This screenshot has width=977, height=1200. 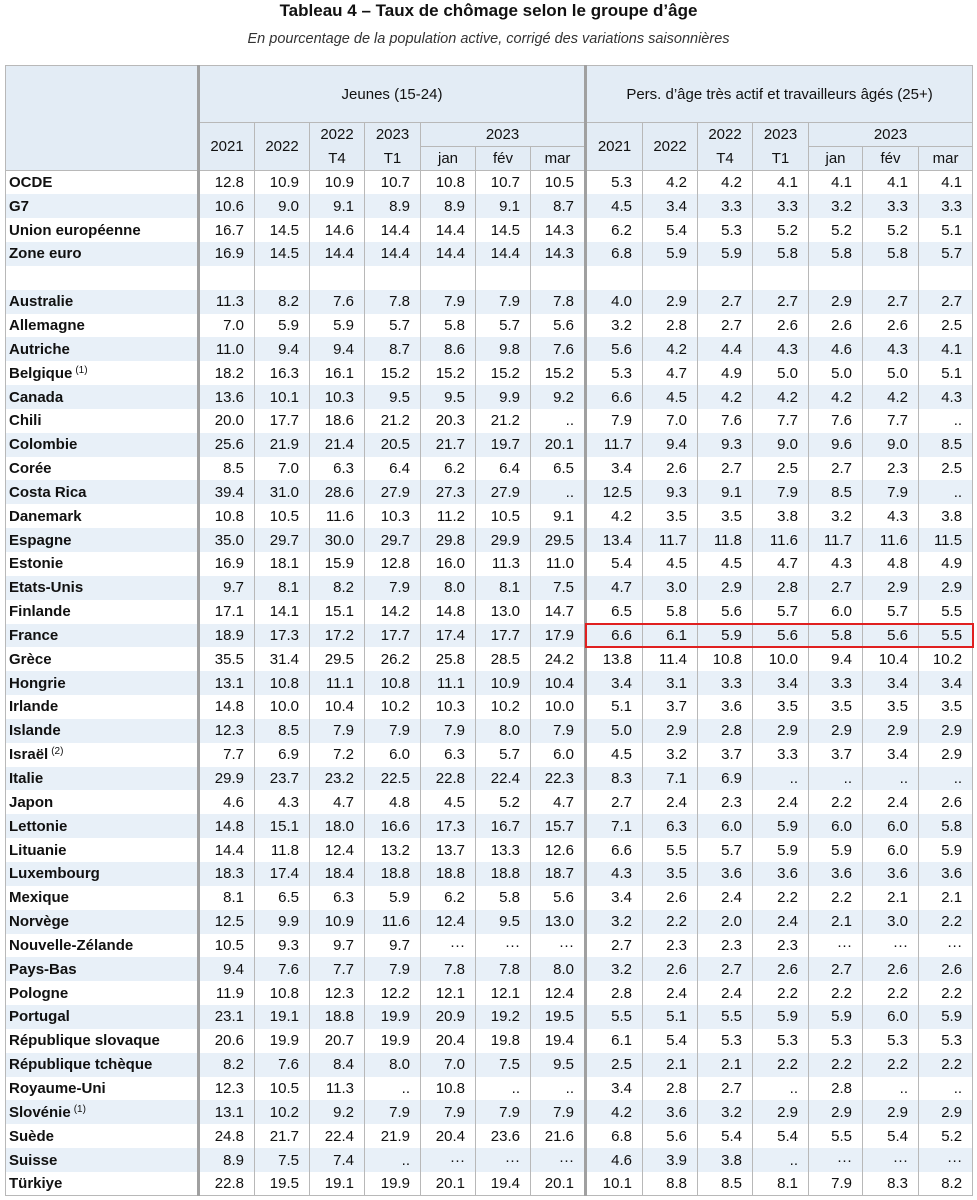 What do you see at coordinates (558, 182) in the screenshot?
I see `value-cell: 10.5` at bounding box center [558, 182].